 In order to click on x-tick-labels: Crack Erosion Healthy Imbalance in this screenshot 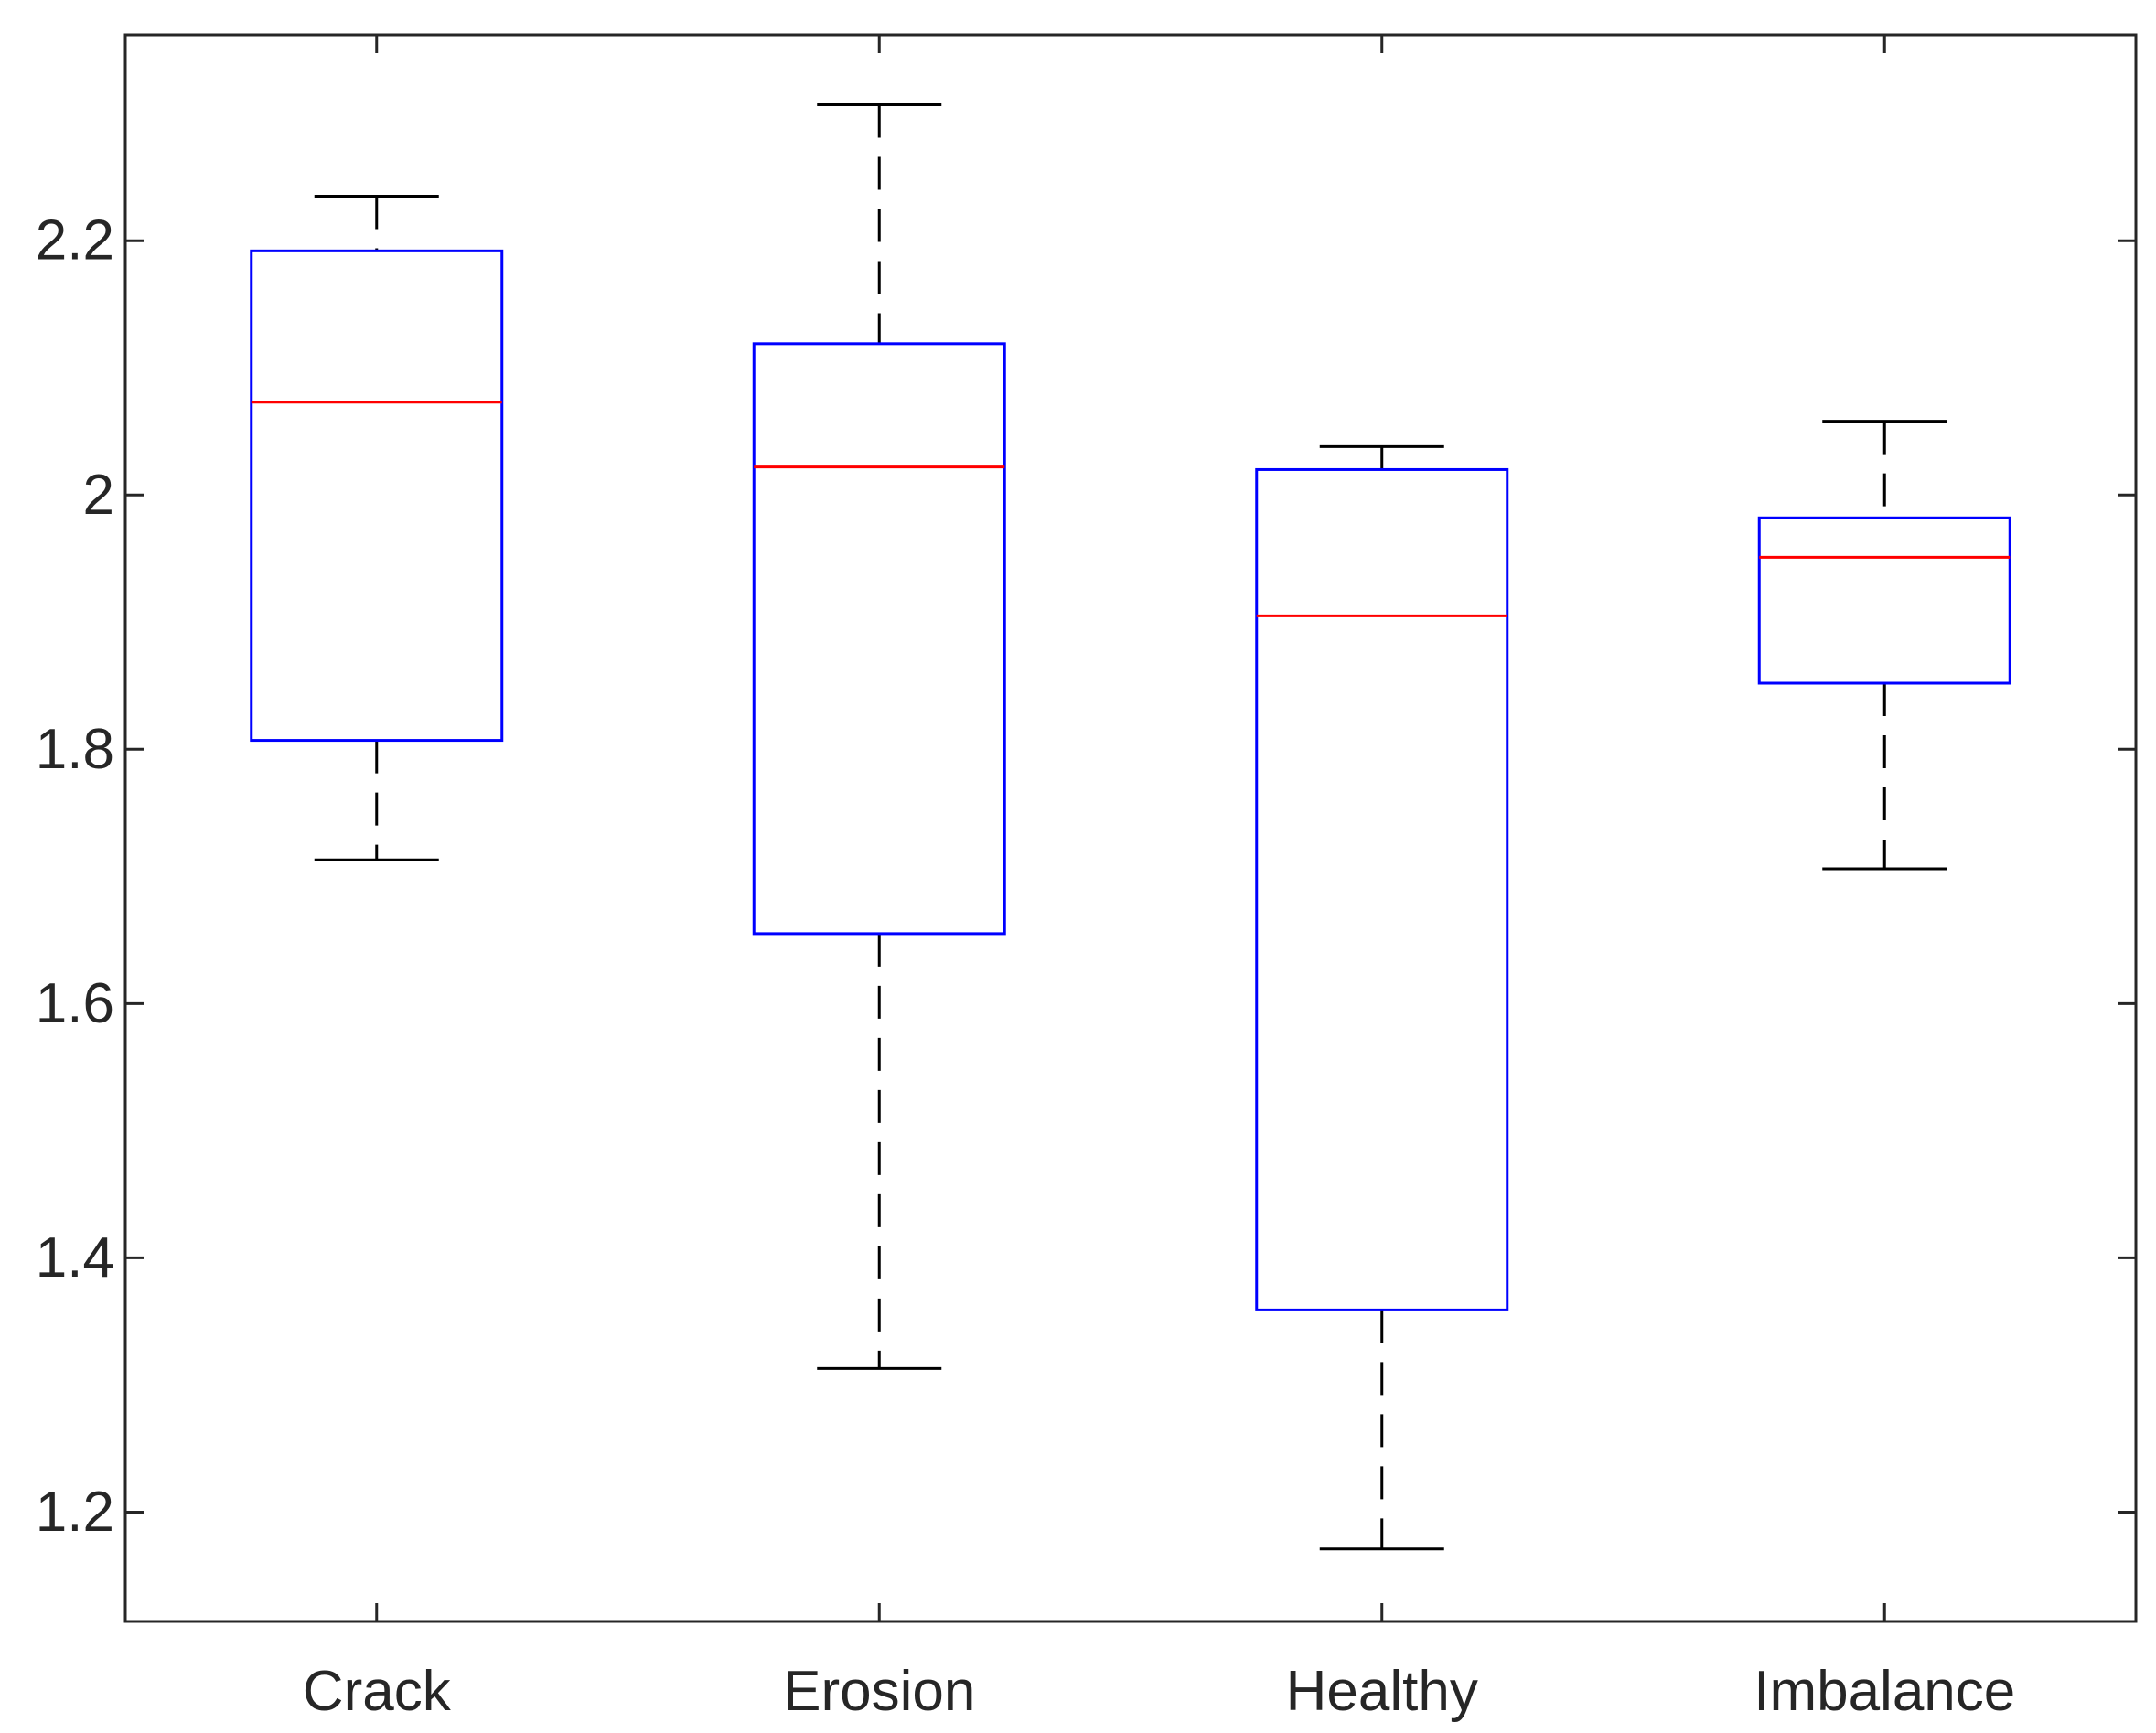, I will do `click(1159, 1691)`.